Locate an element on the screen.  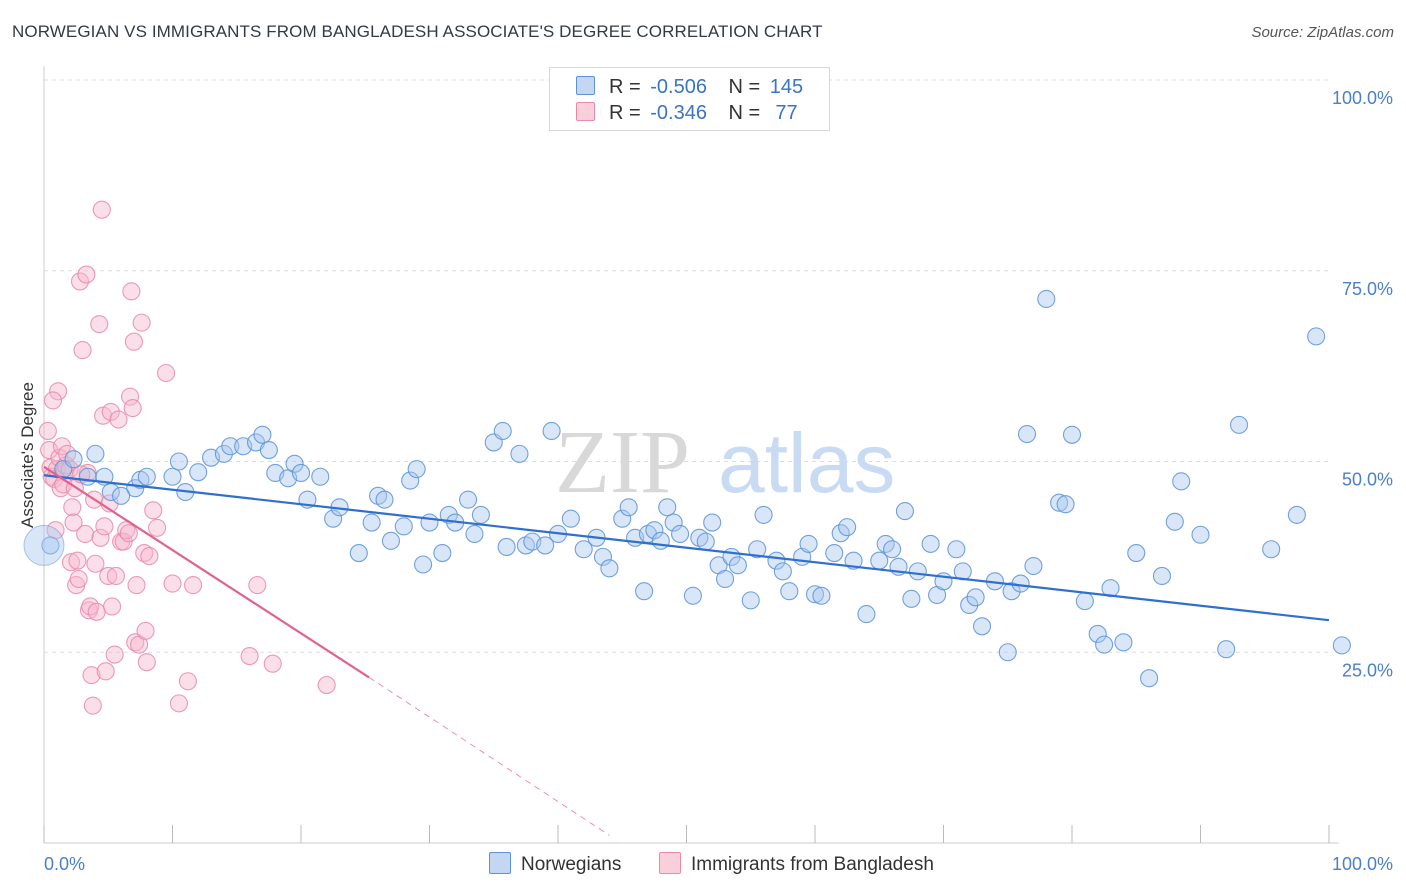
norwegians-point-large is located at coordinates (44, 545).